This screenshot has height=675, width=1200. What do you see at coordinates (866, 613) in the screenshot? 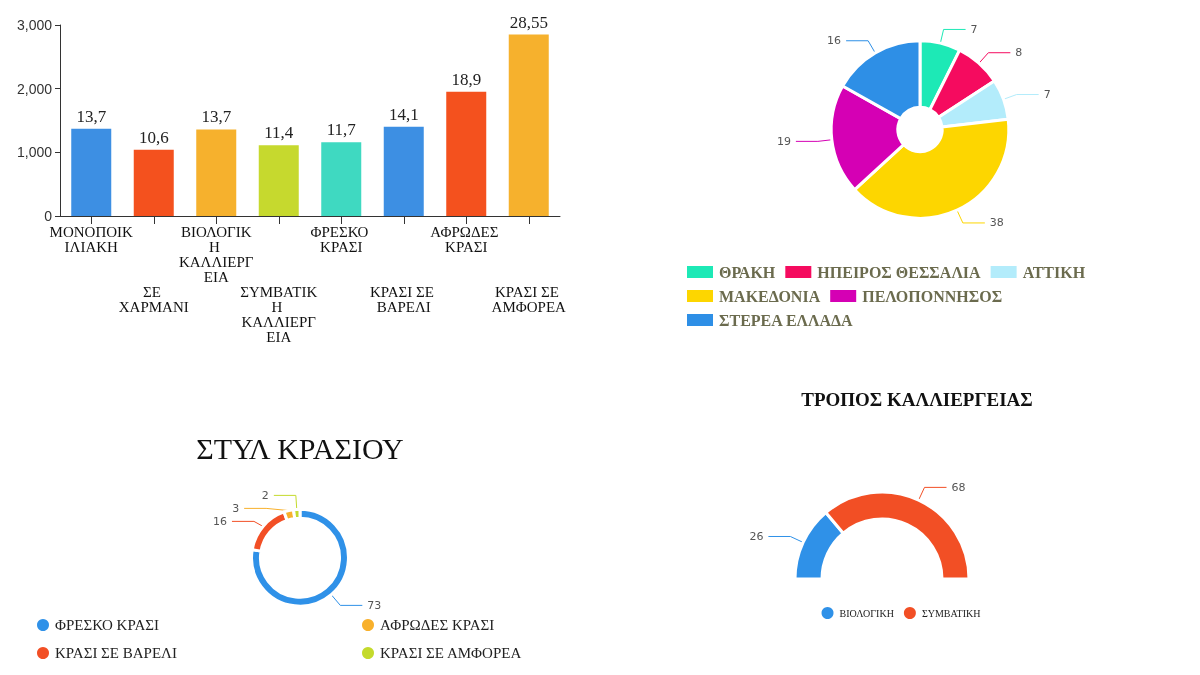
I see `legend-label: ΒΙΟΛΟΓΙΚΗ` at bounding box center [866, 613].